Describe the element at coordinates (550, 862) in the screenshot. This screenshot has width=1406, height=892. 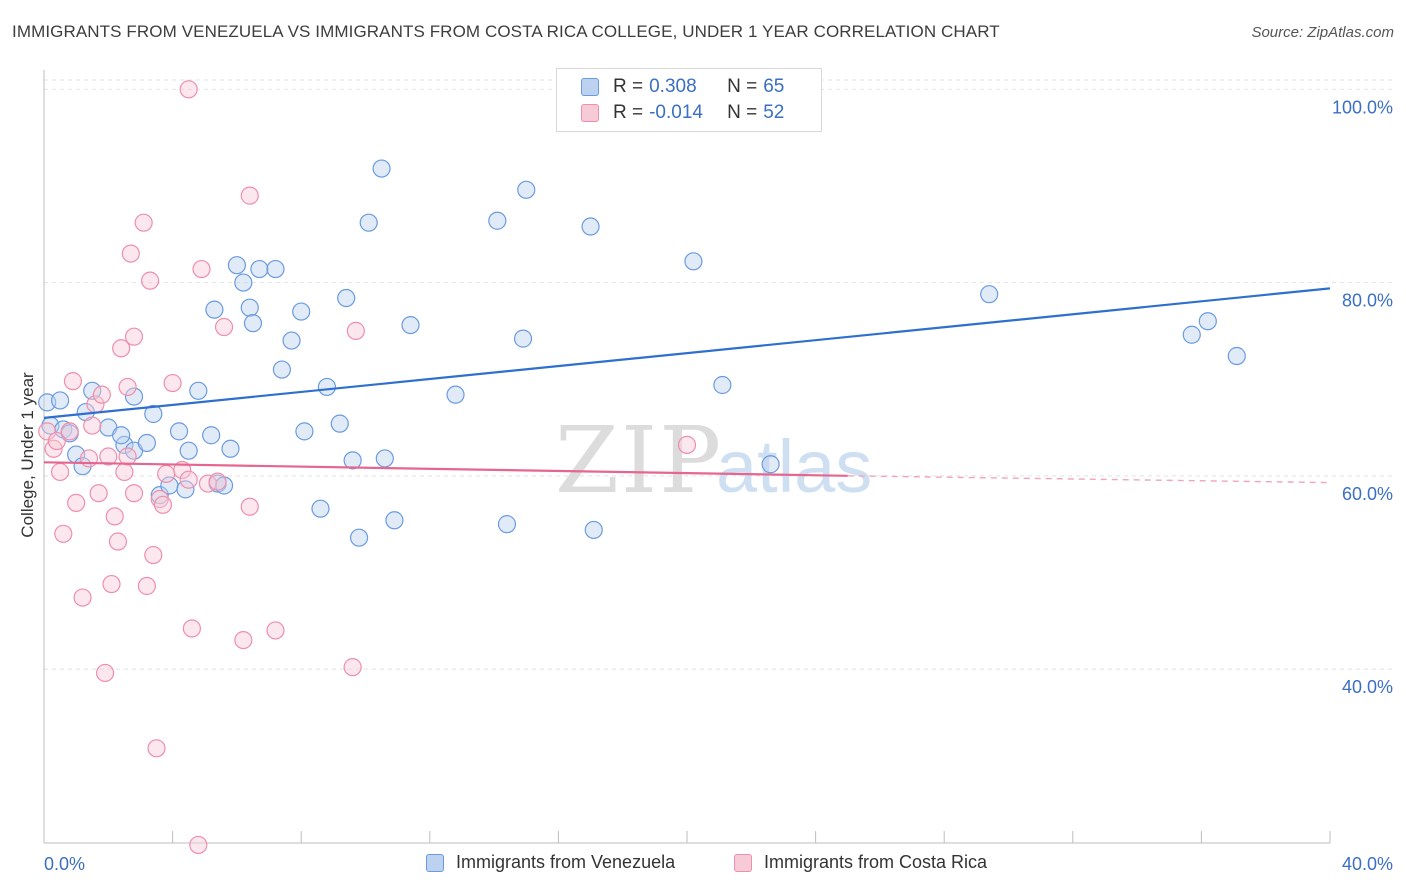
I see `series-legend-venezuela: Immigrants from Venezuela` at that location.